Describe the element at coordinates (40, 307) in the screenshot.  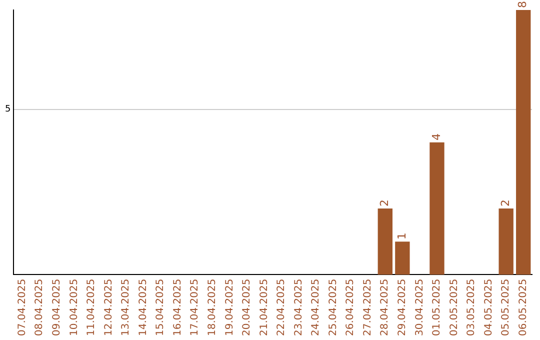
I see `x-tick-label: 08.04.2025` at that location.